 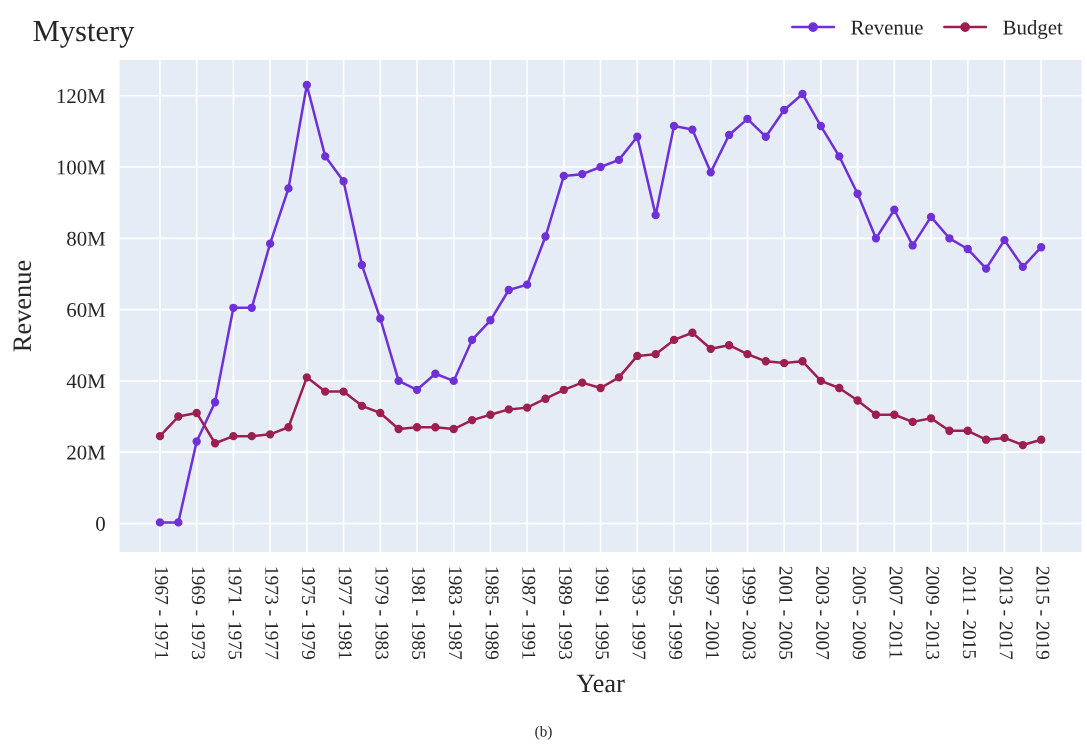 What do you see at coordinates (529, 613) in the screenshot?
I see `x-tick-label: 1987 - 1991` at bounding box center [529, 613].